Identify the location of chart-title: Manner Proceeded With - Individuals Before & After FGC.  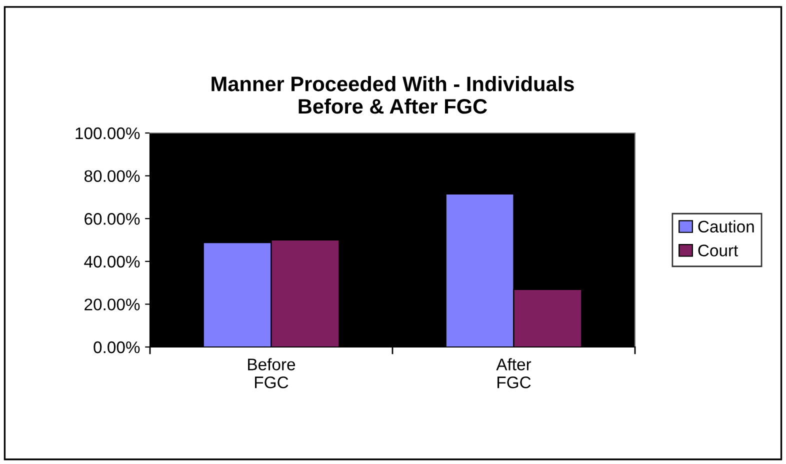
(393, 95).